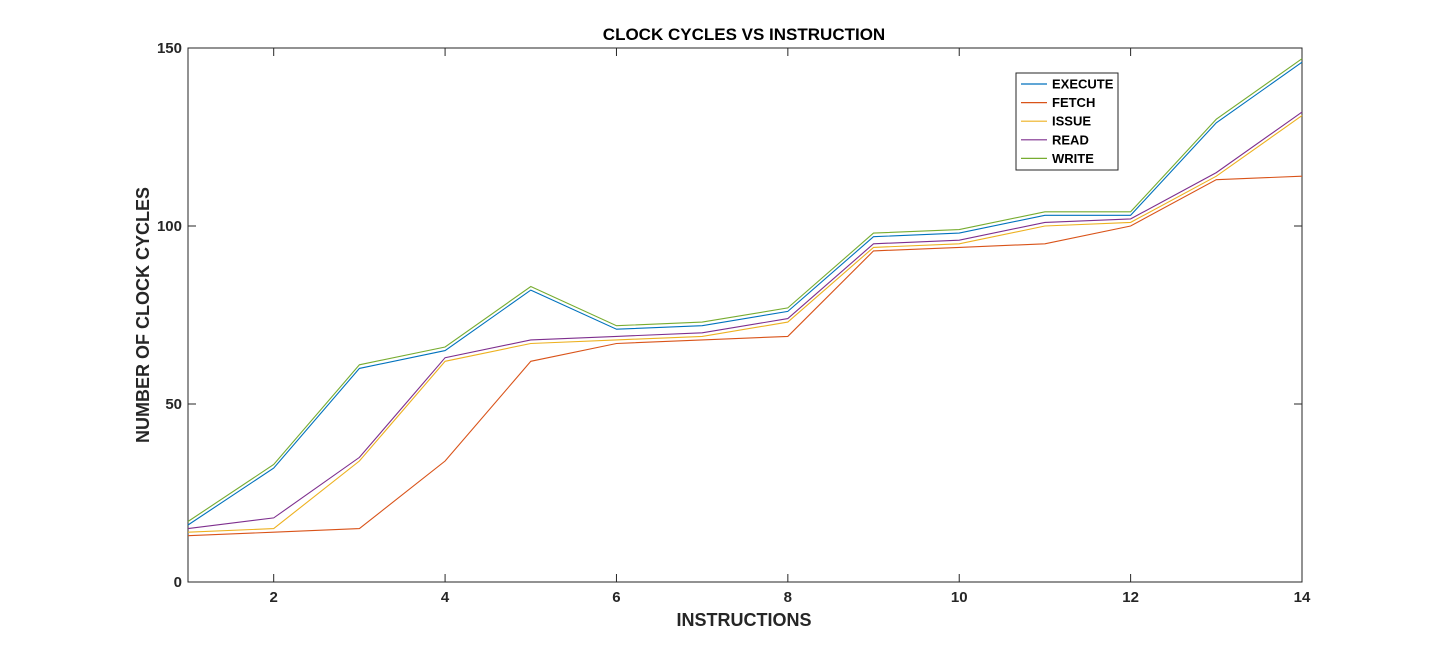 This screenshot has height=654, width=1440. Describe the element at coordinates (1073, 102) in the screenshot. I see `legend-label-fetch: FETCH` at that location.